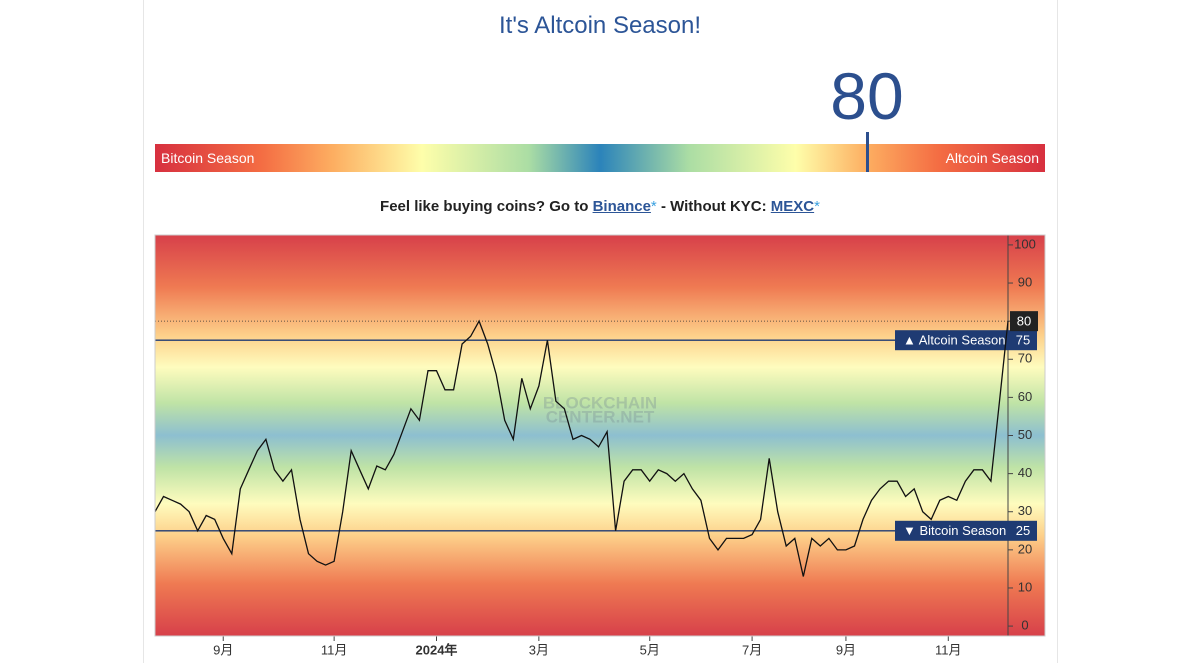 Image resolution: width=1200 pixels, height=663 pixels. What do you see at coordinates (1025, 510) in the screenshot?
I see `y-tick-label: 30` at bounding box center [1025, 510].